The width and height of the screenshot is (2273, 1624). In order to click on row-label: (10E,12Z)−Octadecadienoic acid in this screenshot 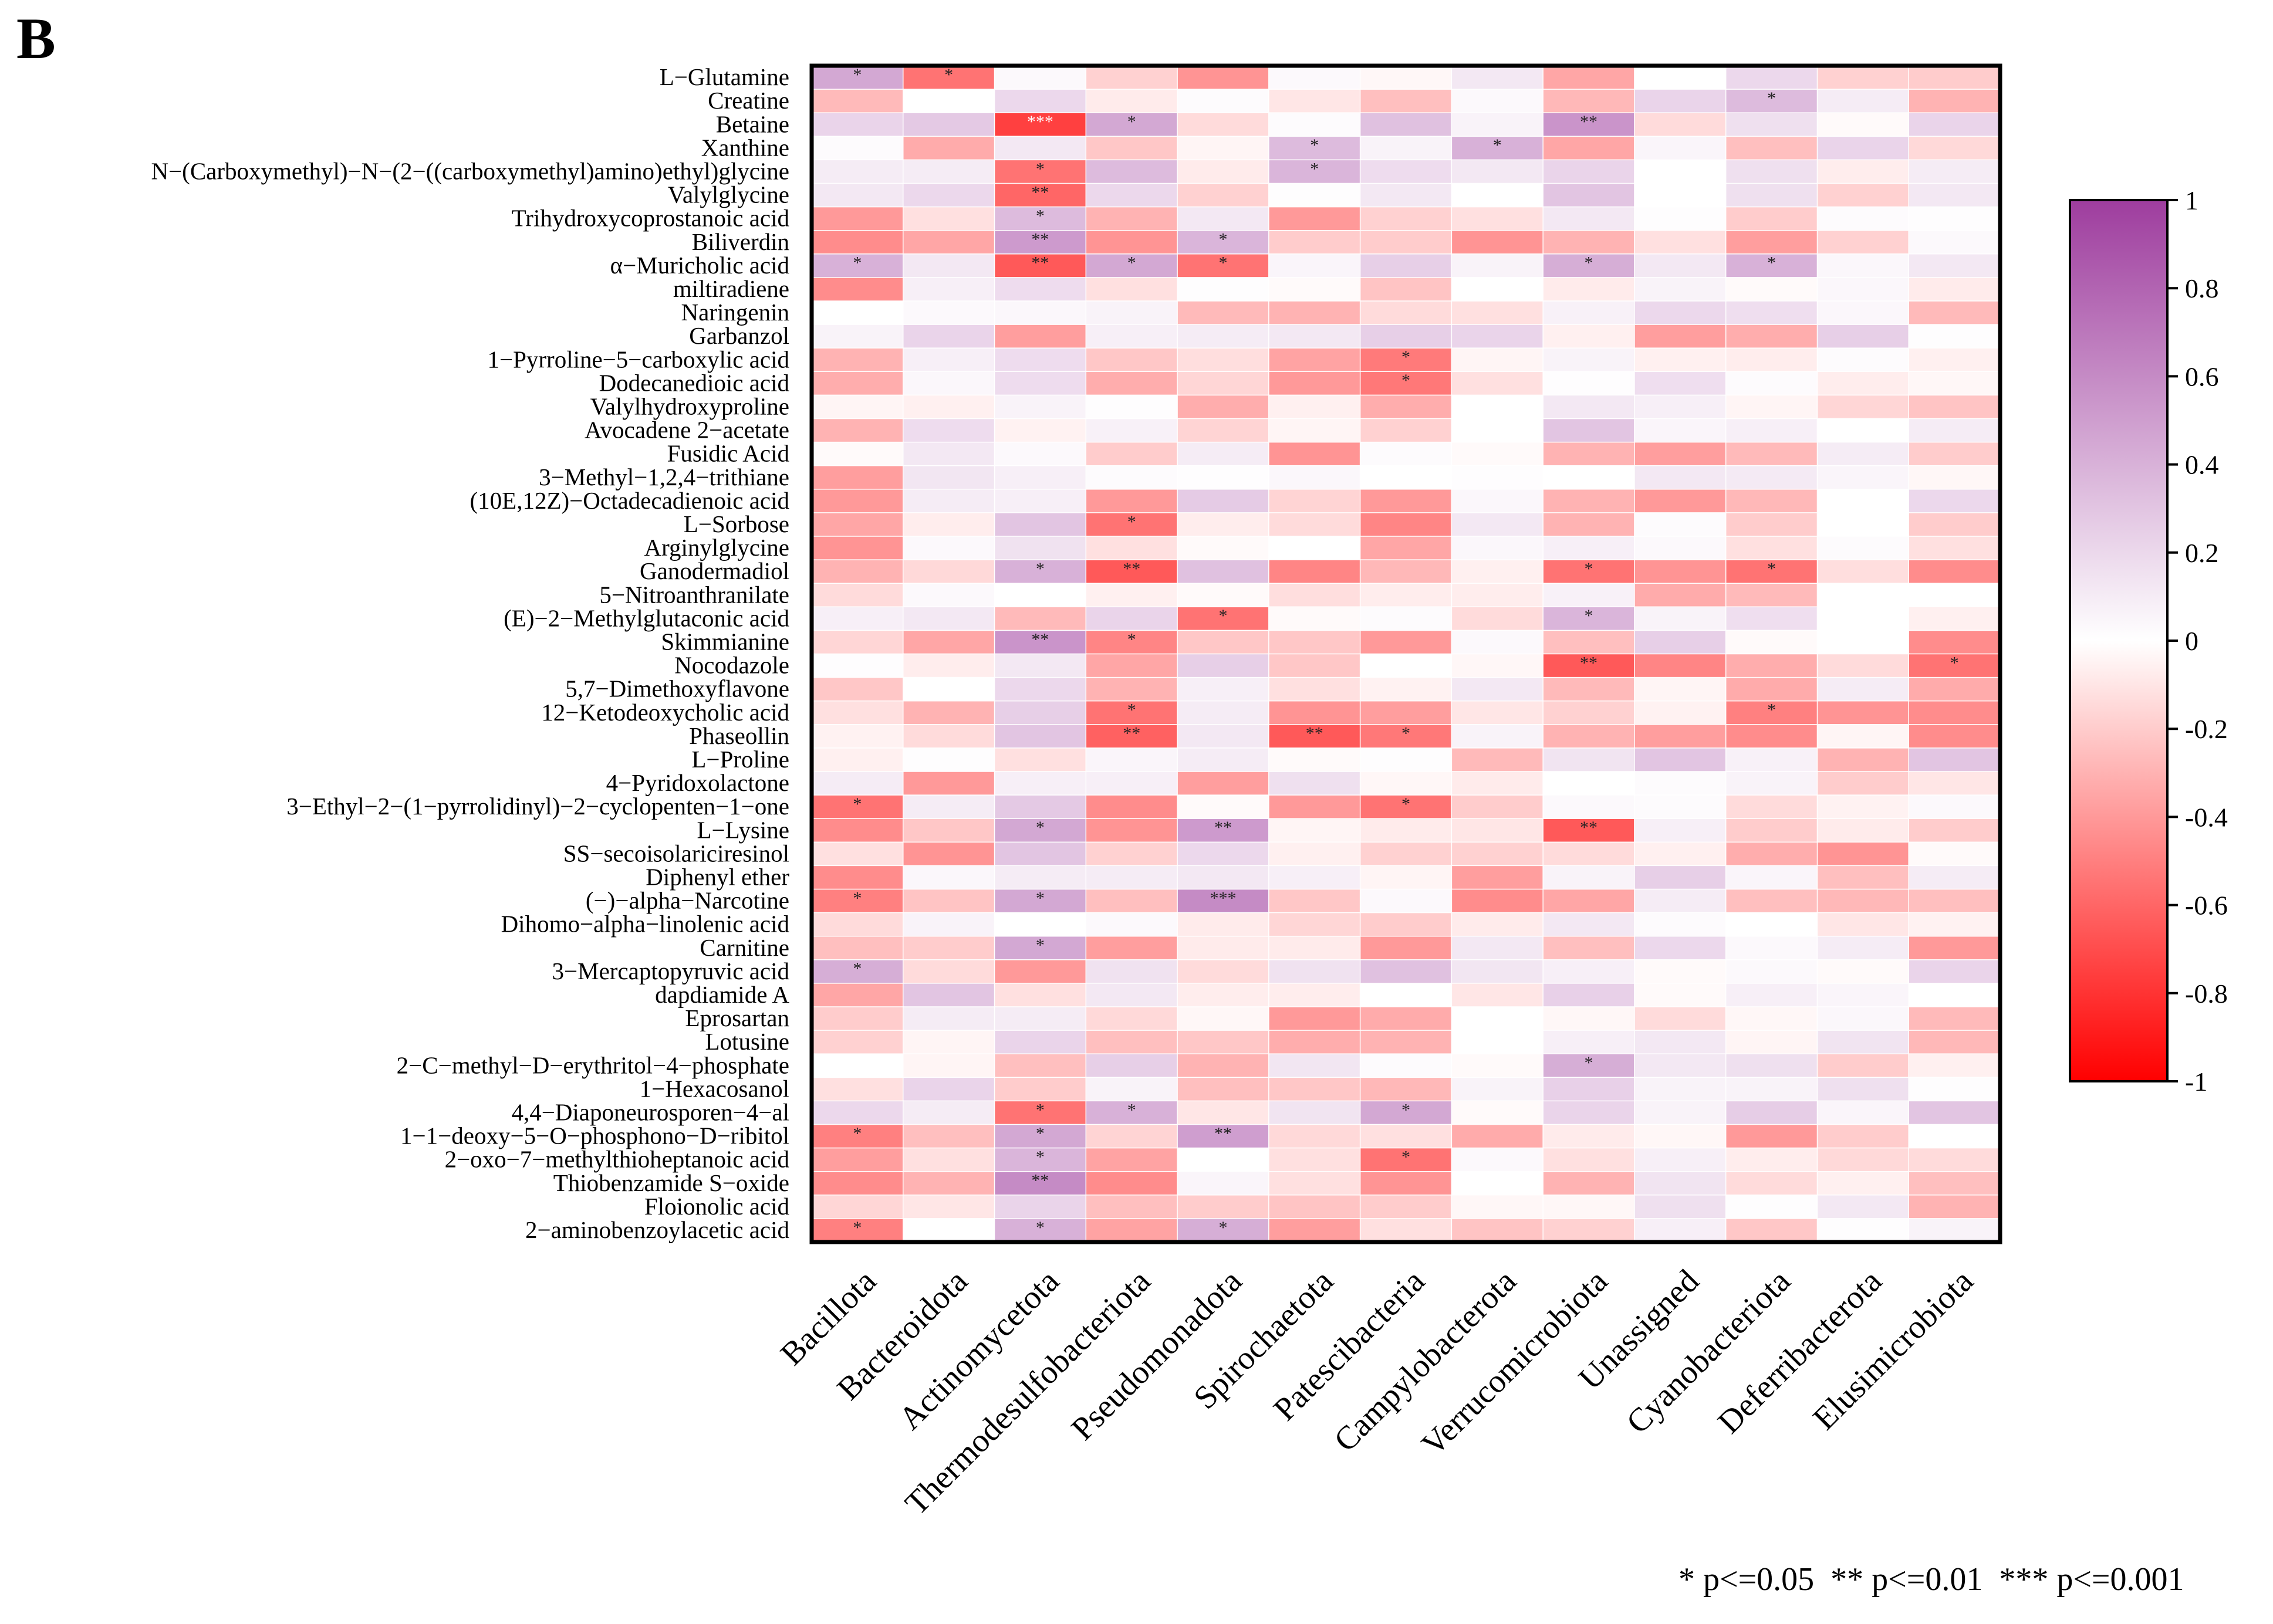, I will do `click(629, 500)`.